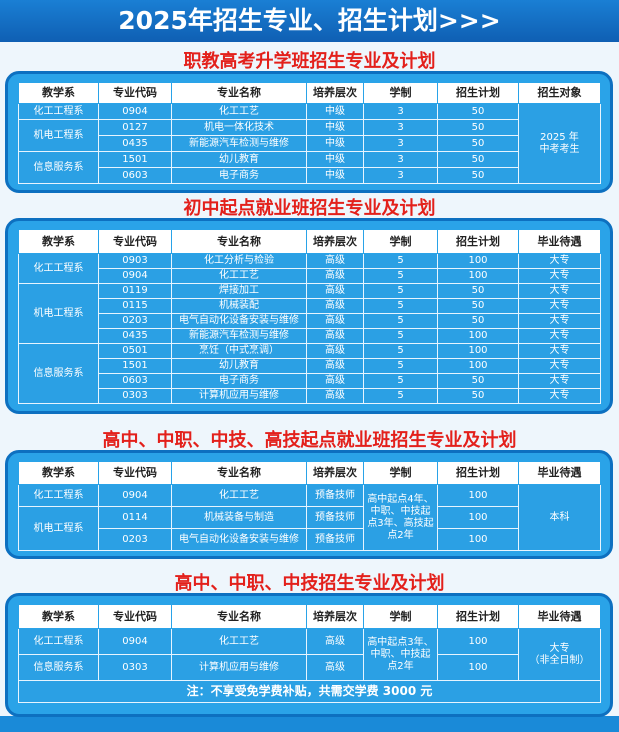 The height and width of the screenshot is (732, 619). Describe the element at coordinates (135, 261) in the screenshot. I see `cell: 0903` at that location.